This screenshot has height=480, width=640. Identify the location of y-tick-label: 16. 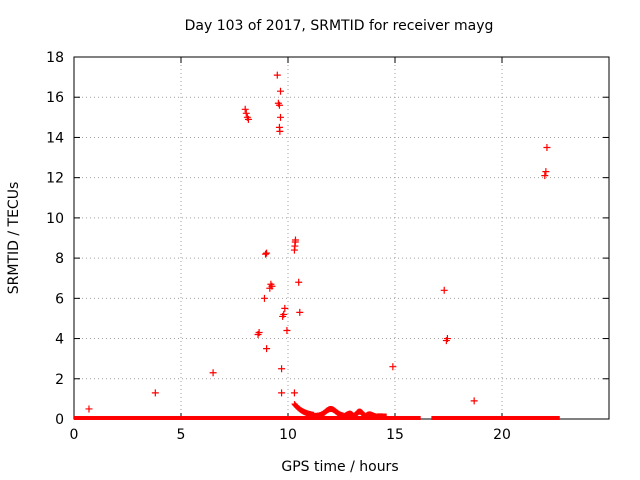
(55, 98).